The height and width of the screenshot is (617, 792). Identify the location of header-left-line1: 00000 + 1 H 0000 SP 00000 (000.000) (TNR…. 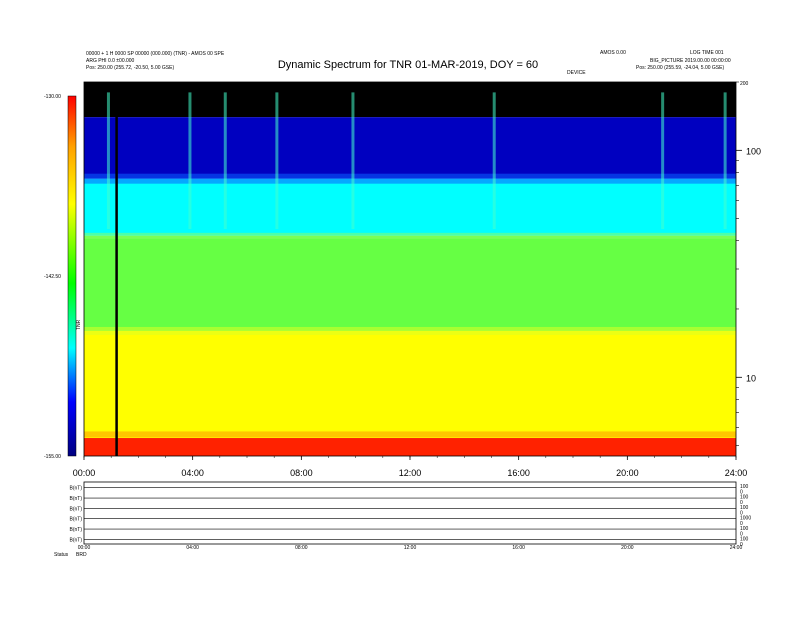
(155, 54).